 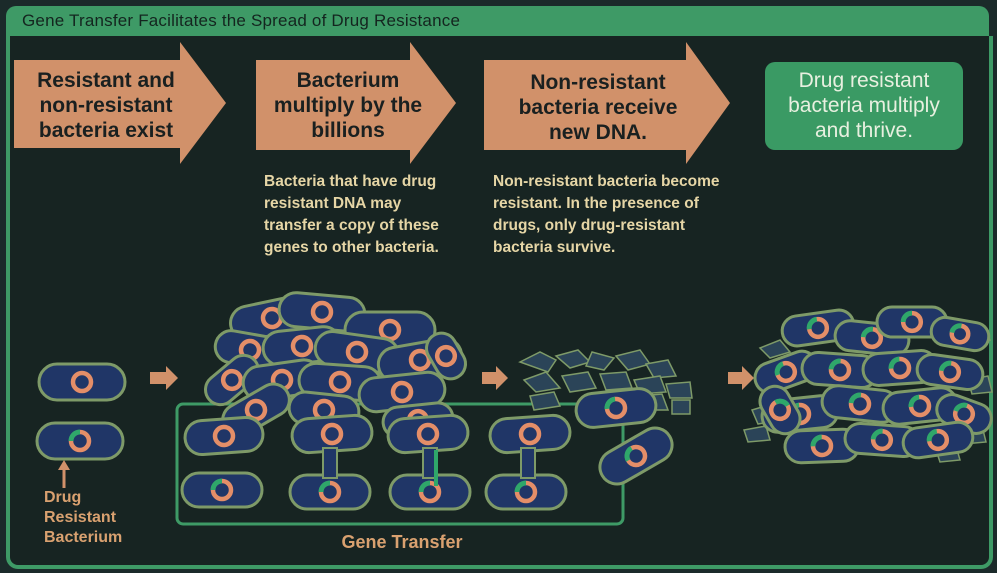 I want to click on drug-resistant-bacterium, so click(x=80, y=441).